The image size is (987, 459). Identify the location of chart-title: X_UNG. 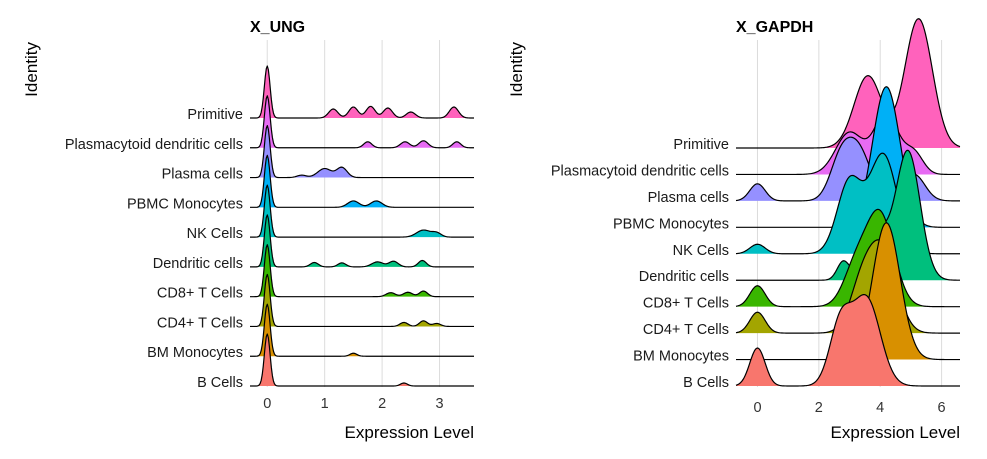
(277, 27).